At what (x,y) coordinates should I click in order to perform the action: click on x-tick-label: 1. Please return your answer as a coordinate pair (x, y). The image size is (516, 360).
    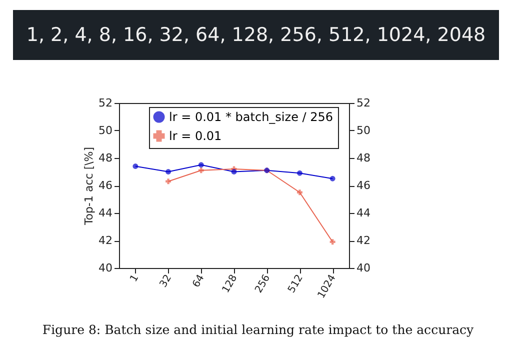
    Looking at the image, I should click on (135, 278).